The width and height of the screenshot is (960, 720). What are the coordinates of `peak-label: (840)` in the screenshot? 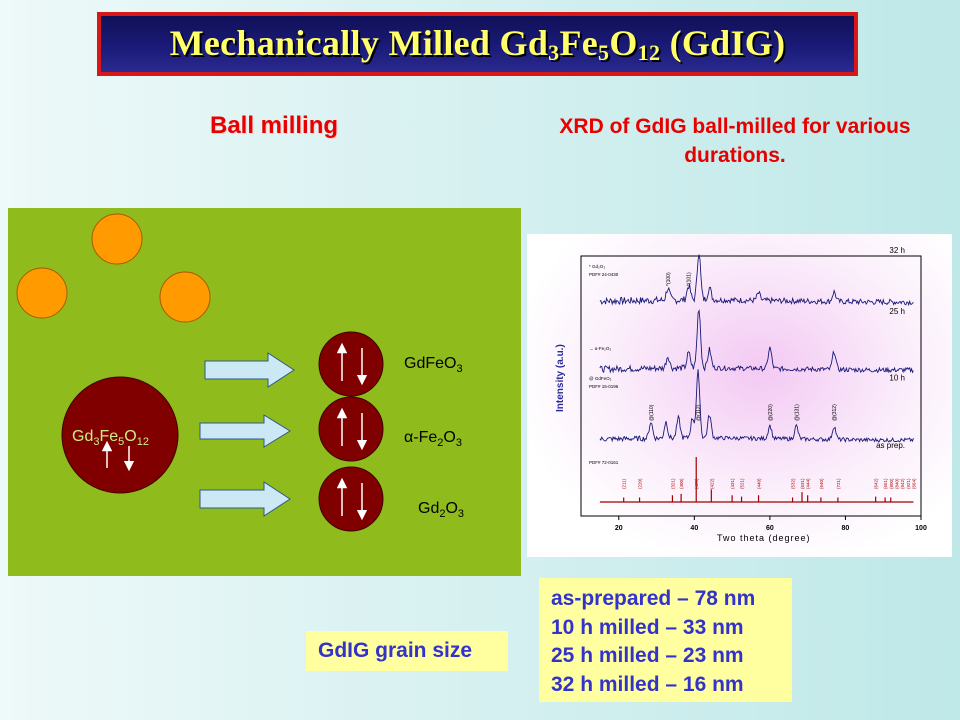 It's located at (896, 483).